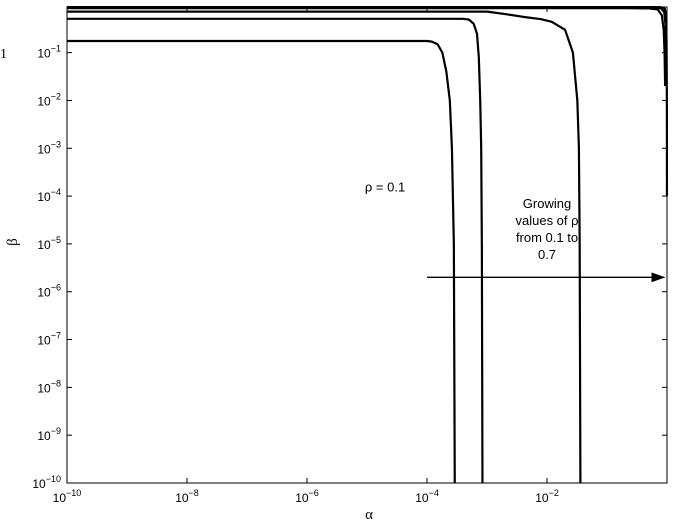  I want to click on y-tick-label: 10⁻⁶, so click(49, 291).